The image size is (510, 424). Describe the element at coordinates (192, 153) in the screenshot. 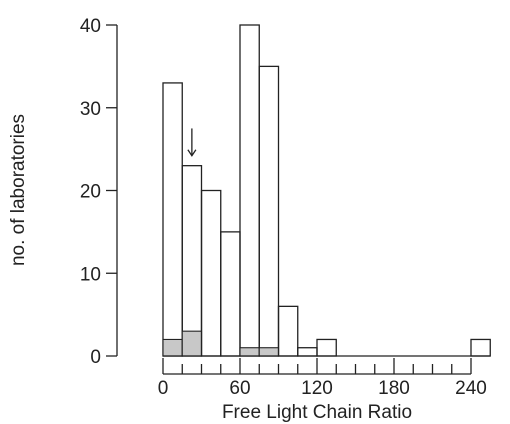

I see `marker-arrowhead-icon` at that location.